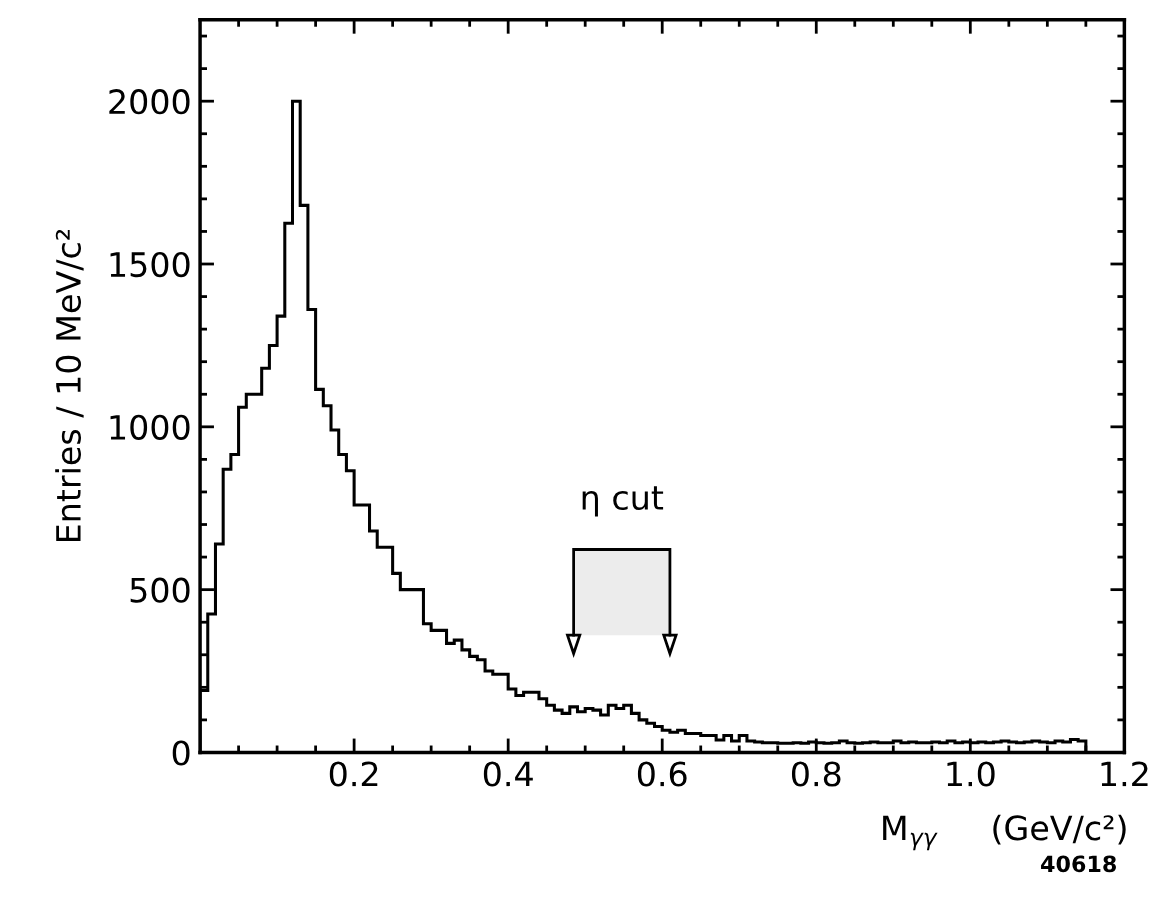 The width and height of the screenshot is (1170, 899). Describe the element at coordinates (816, 774) in the screenshot. I see `x-tick-label: 0.8` at that location.